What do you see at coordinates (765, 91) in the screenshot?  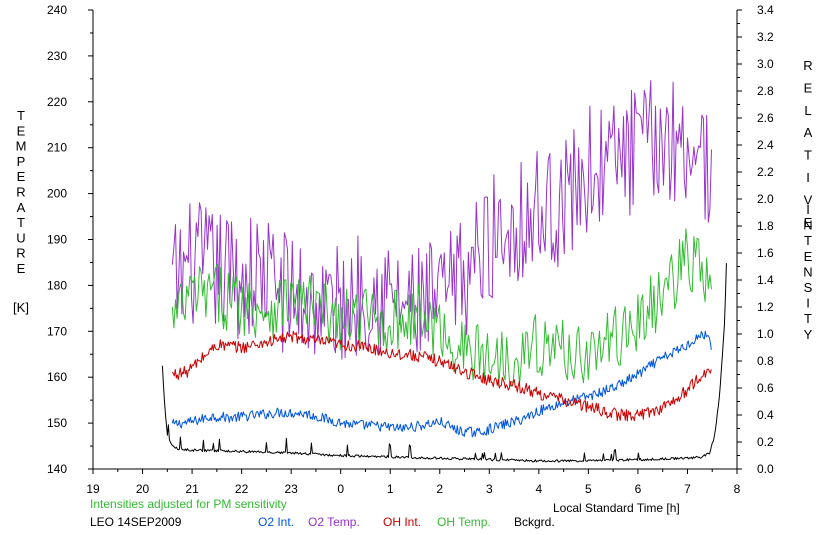 I see `right-tick-label: 2.8` at bounding box center [765, 91].